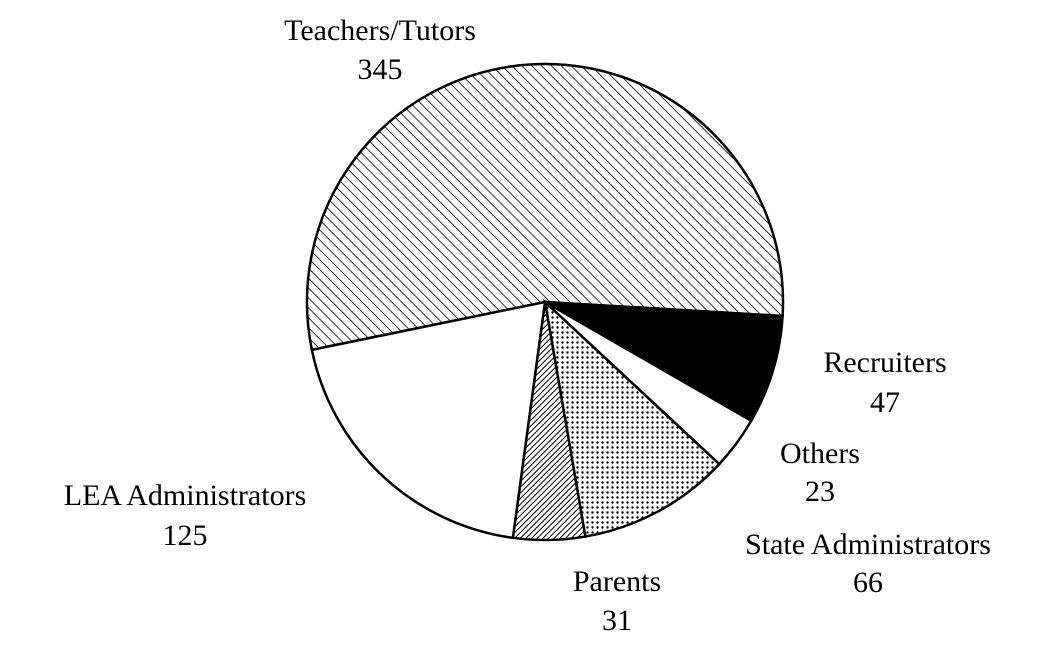 This screenshot has width=1062, height=650. I want to click on slice-label: Recruiters, so click(884, 362).